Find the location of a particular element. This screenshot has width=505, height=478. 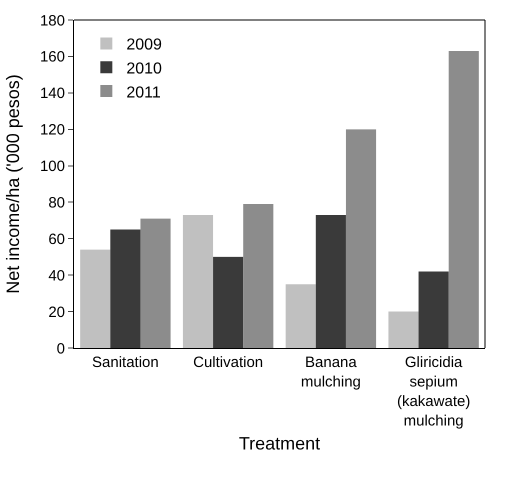

x-tick-label: Cultivation is located at coordinates (228, 362).